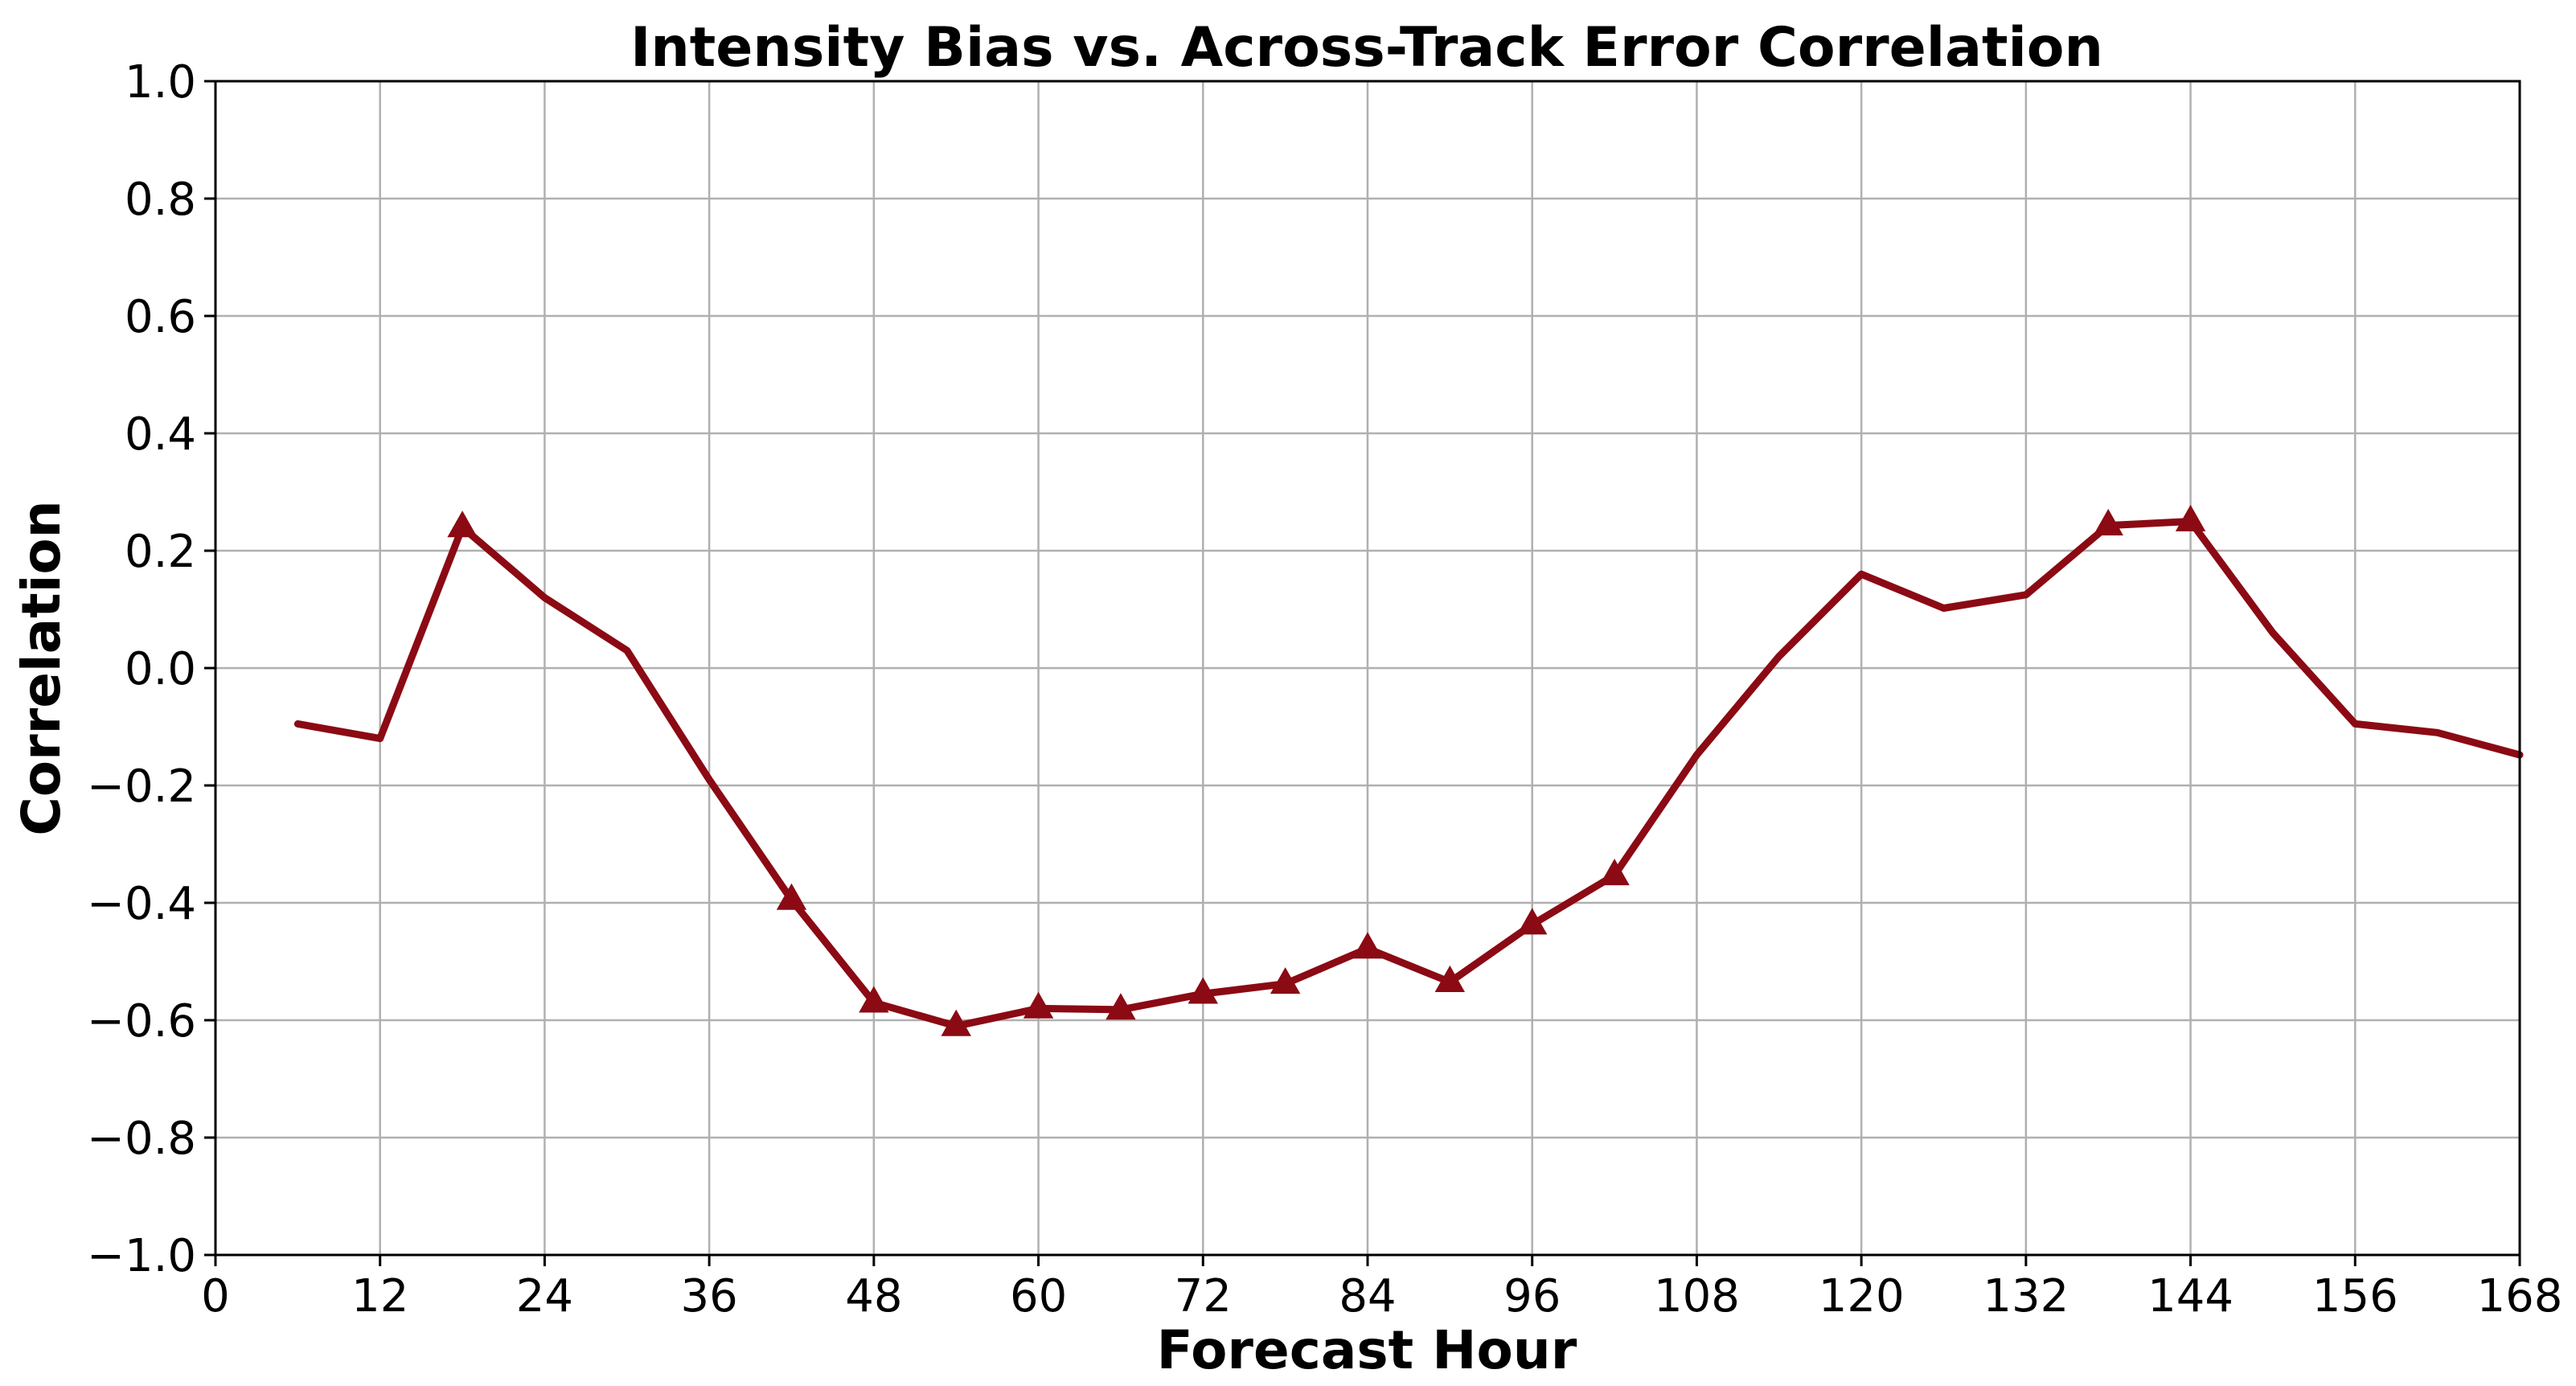 Image resolution: width=2576 pixels, height=1386 pixels. What do you see at coordinates (142, 787) in the screenshot?
I see `y-tick-label: −0.2` at bounding box center [142, 787].